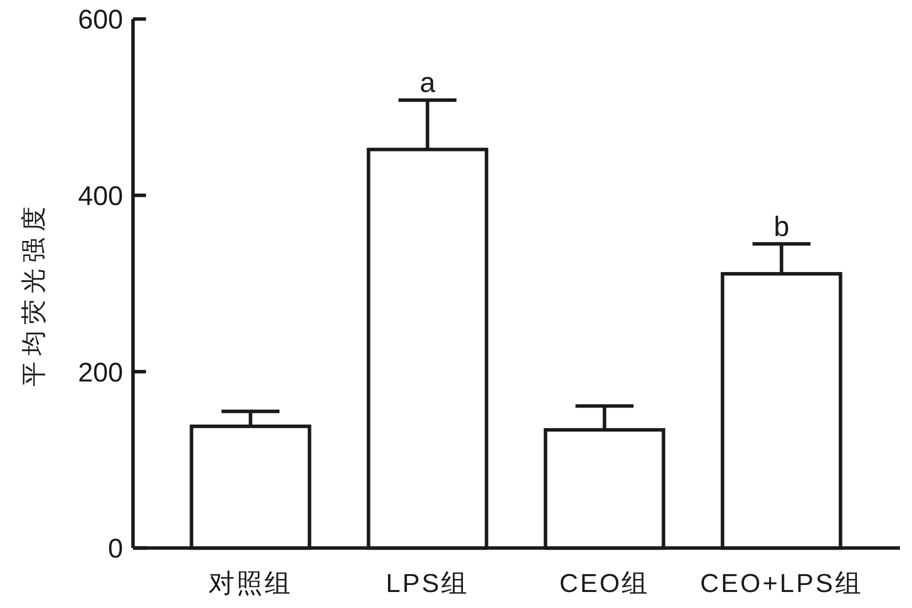 This screenshot has width=912, height=608. I want to click on y-tick-label: 0, so click(115, 549).